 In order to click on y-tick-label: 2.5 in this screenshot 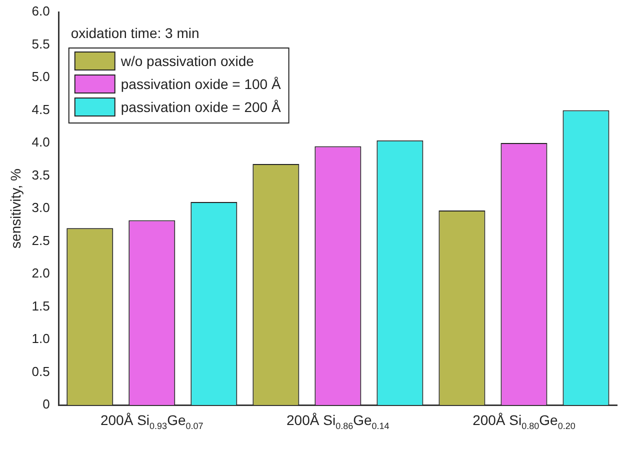, I will do `click(41, 240)`.